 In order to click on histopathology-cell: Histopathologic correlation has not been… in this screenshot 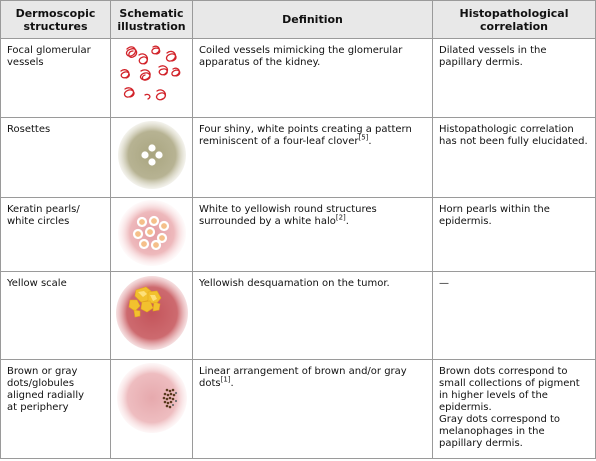, I will do `click(514, 157)`.